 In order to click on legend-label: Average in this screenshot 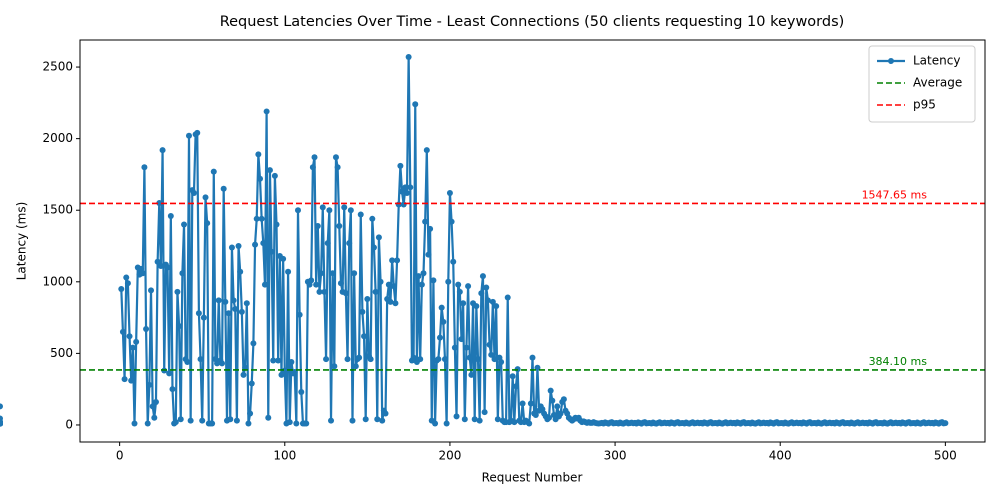, I will do `click(937, 83)`.